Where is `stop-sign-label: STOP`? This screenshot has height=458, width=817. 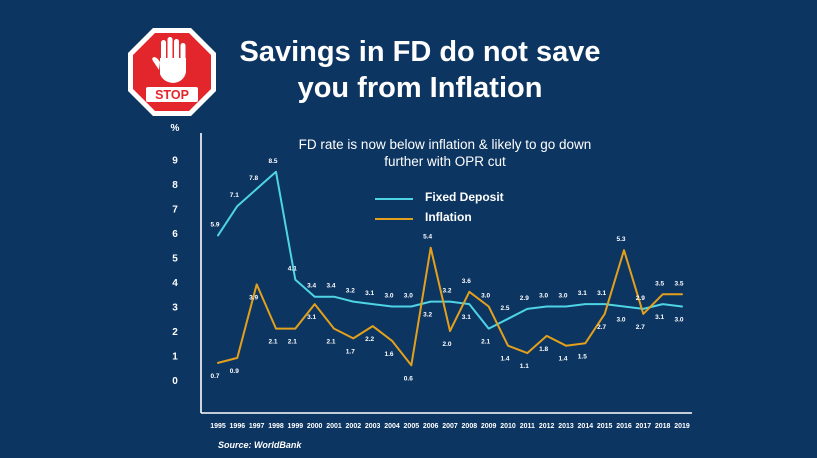
stop-sign-label: STOP is located at coordinates (172, 95).